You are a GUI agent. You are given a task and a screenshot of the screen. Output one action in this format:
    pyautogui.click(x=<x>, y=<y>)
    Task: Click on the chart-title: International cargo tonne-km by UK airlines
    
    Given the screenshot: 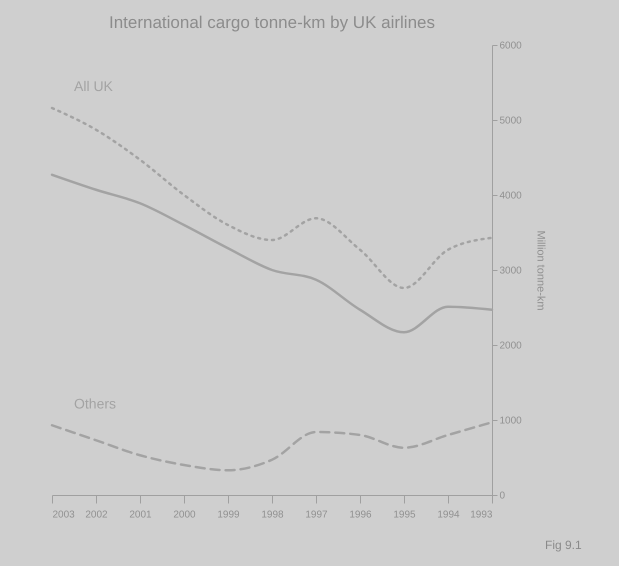 What is the action you would take?
    pyautogui.click(x=272, y=22)
    